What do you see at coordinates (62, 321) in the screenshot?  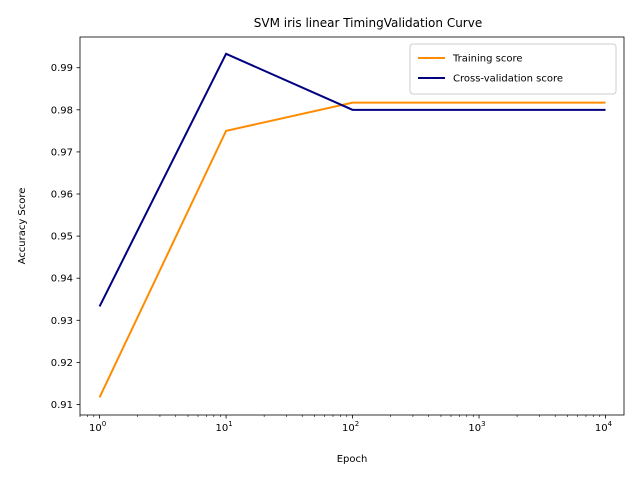 I see `y-tick-label: 0.93` at bounding box center [62, 321].